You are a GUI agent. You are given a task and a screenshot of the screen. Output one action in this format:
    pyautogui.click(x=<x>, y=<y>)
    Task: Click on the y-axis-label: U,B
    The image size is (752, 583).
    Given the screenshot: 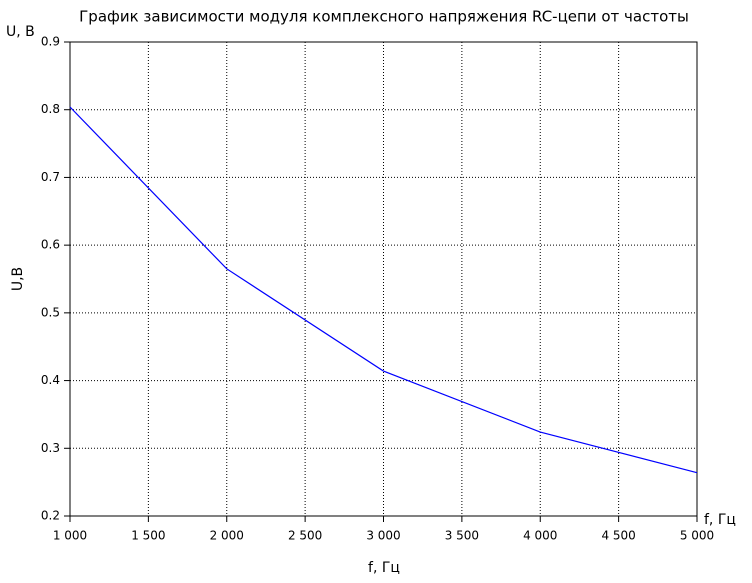 What is the action you would take?
    pyautogui.click(x=18, y=279)
    